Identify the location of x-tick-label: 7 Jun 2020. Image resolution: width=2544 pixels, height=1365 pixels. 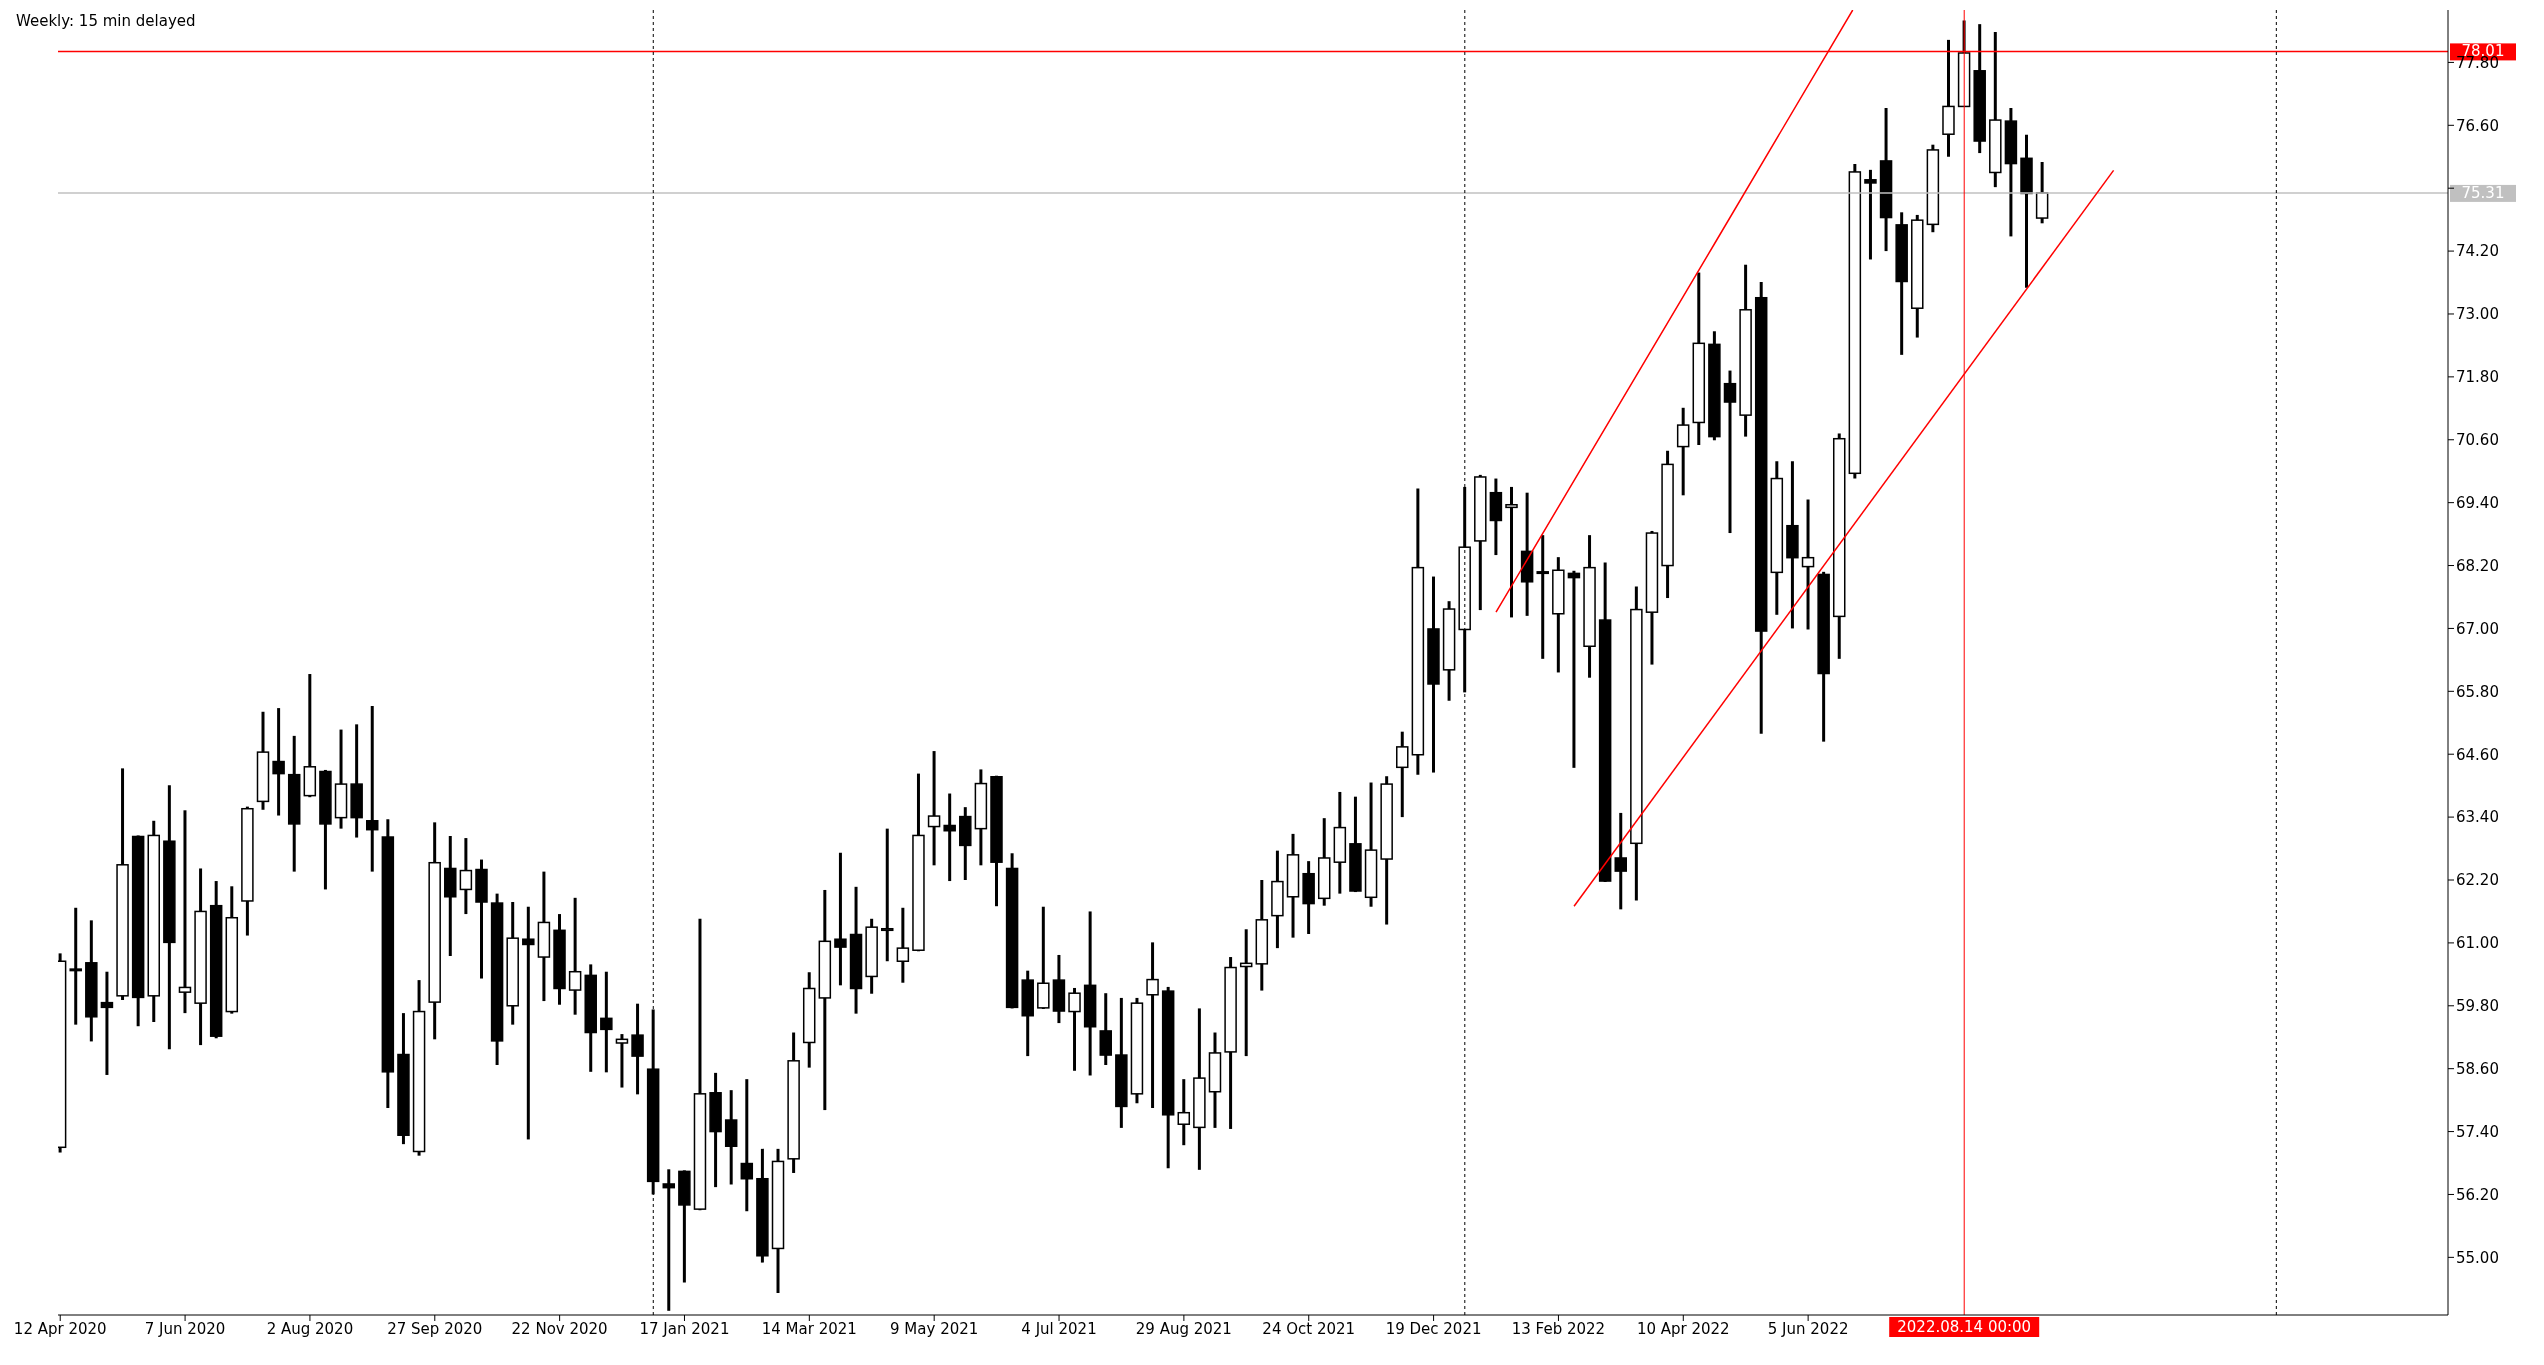
(185, 1328).